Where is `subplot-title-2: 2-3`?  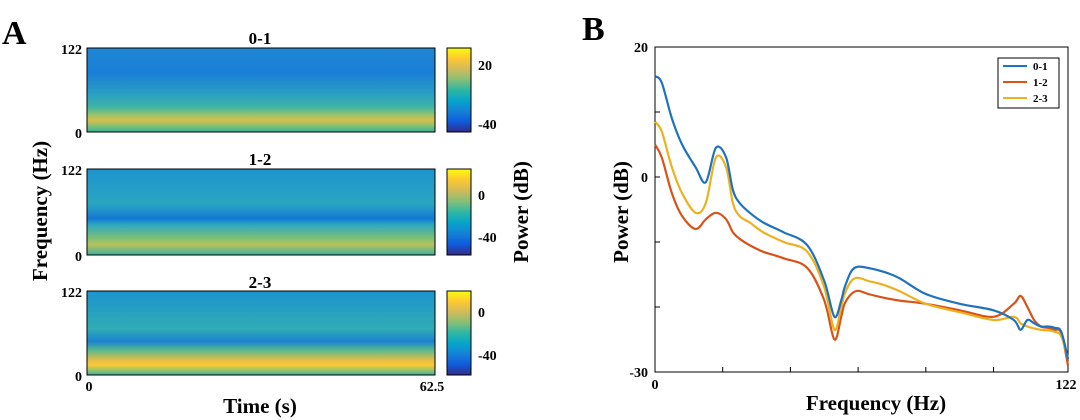
subplot-title-2: 2-3 is located at coordinates (260, 282).